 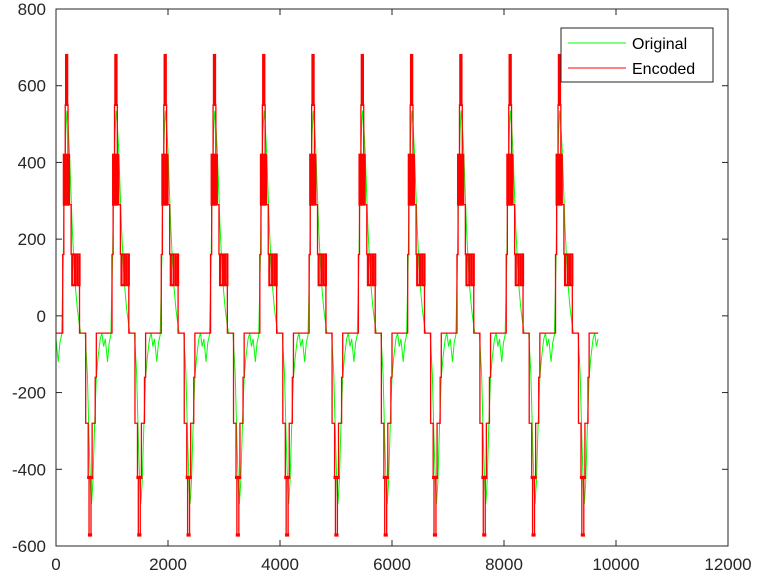 I want to click on y-tick-label: 800, so click(x=32, y=9).